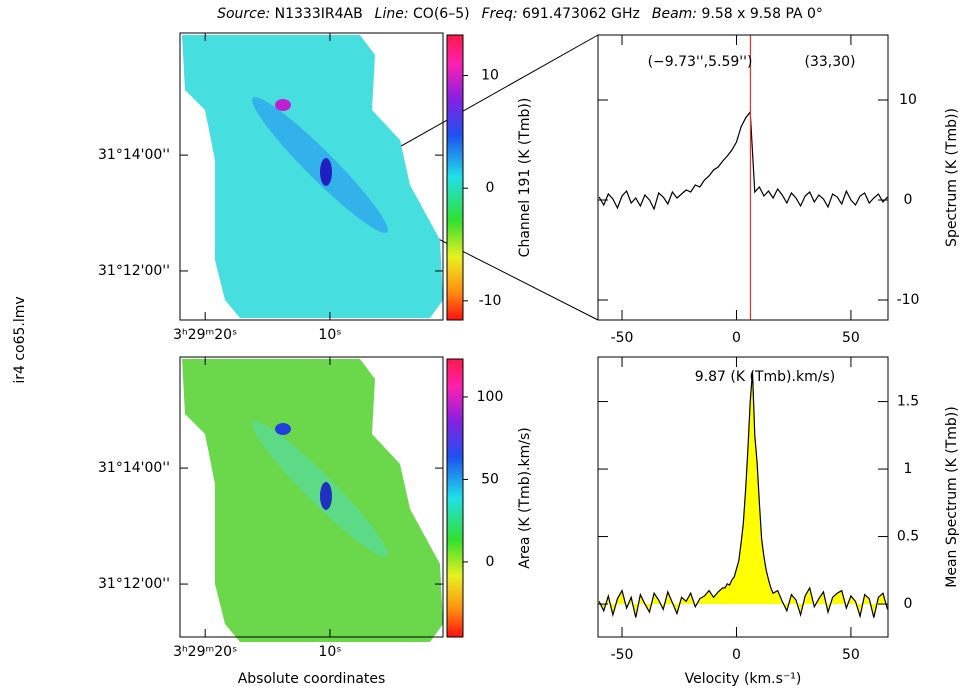  I want to click on colorbar-tick-label: -10, so click(490, 301).